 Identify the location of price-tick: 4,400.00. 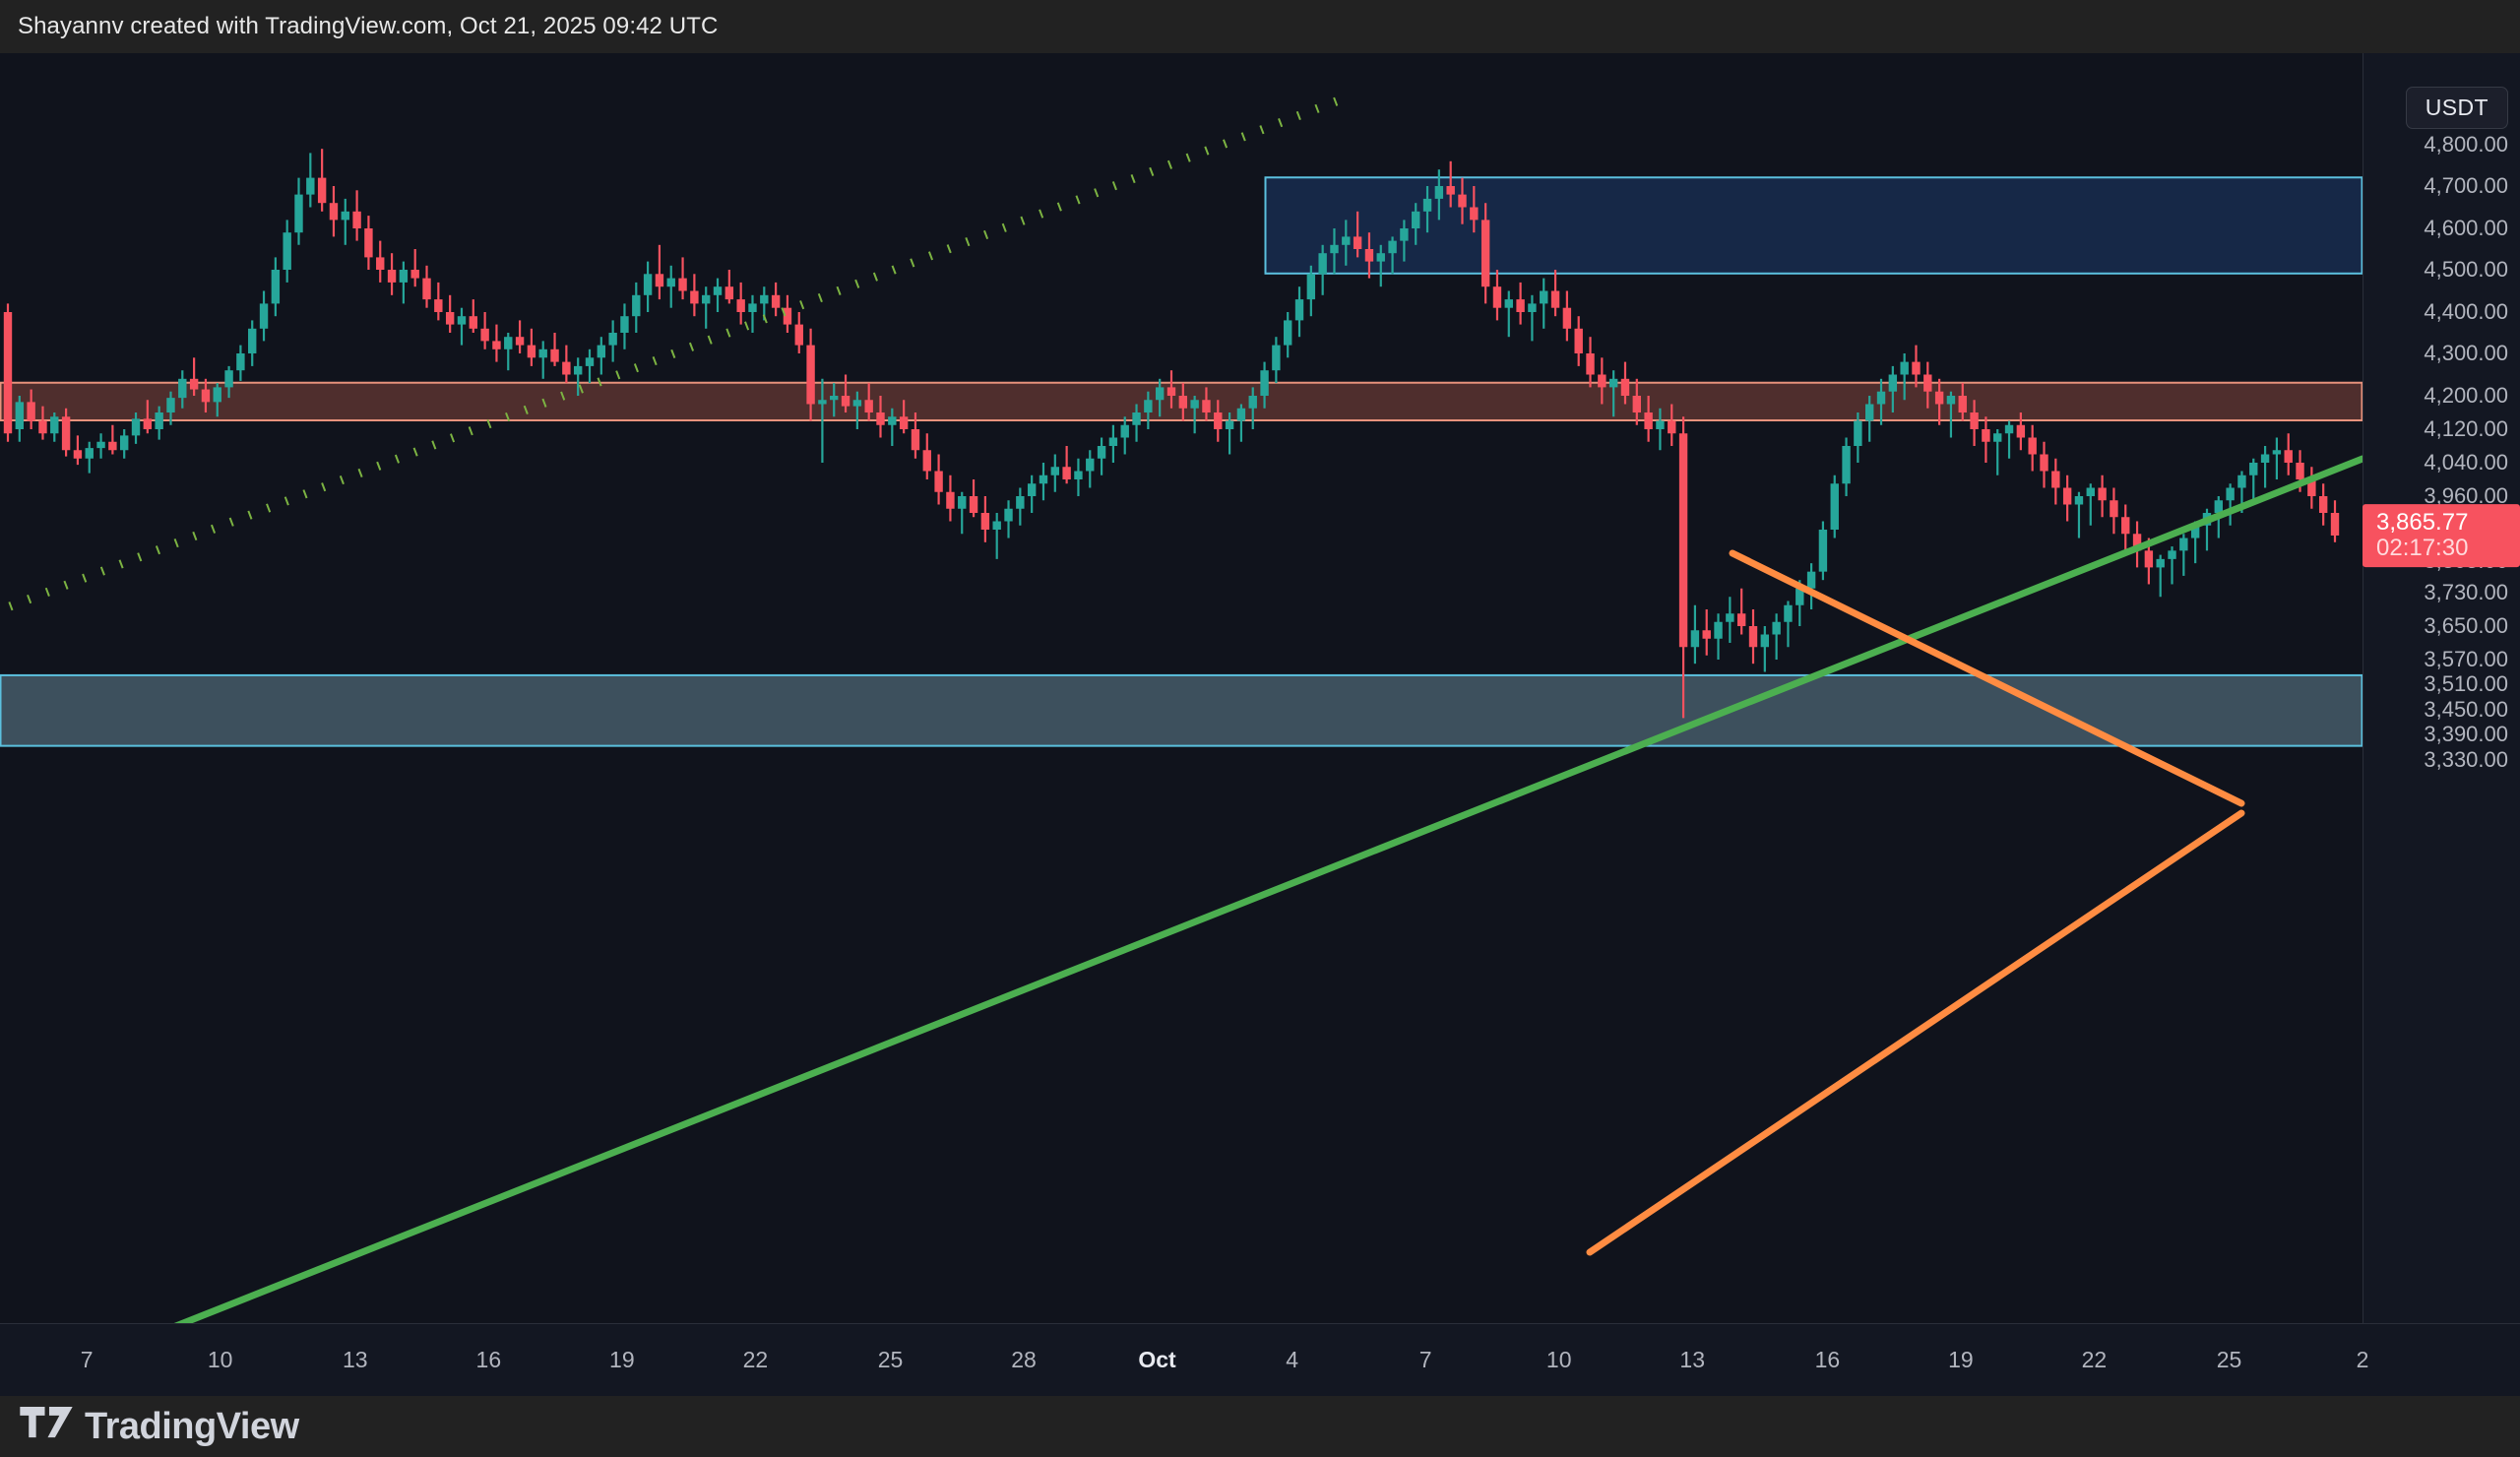
(2466, 311).